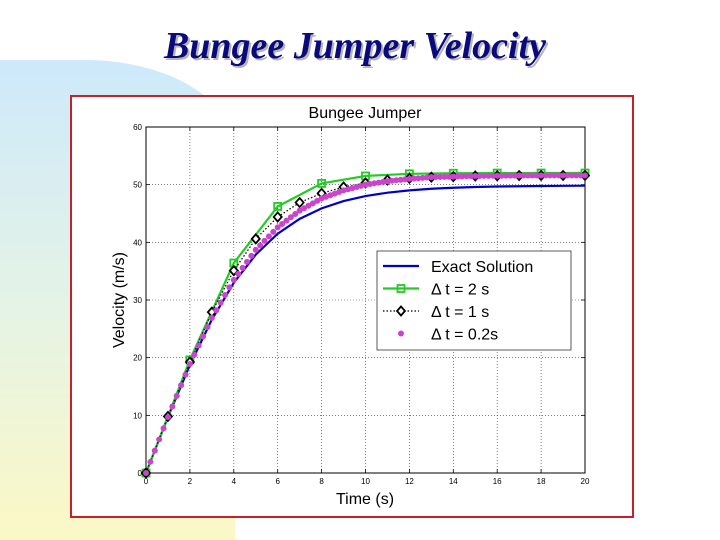 The height and width of the screenshot is (540, 720). What do you see at coordinates (277, 481) in the screenshot?
I see `x-tick-label: 6` at bounding box center [277, 481].